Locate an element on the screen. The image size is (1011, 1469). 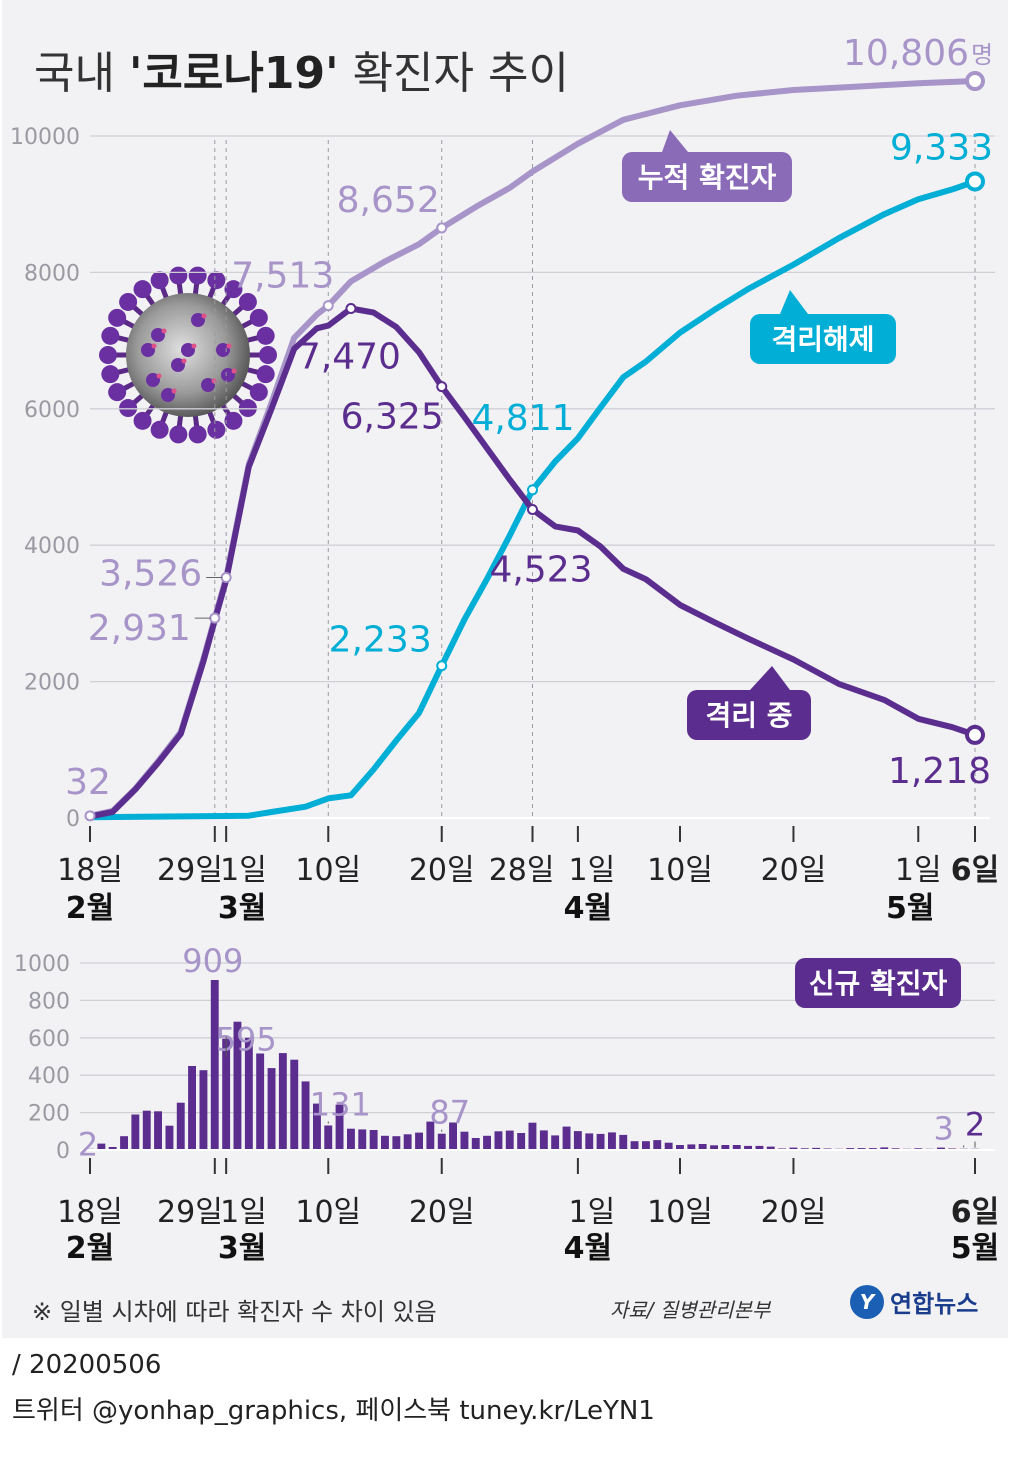
title-suffix: 확진자 추이 is located at coordinates (454, 73).